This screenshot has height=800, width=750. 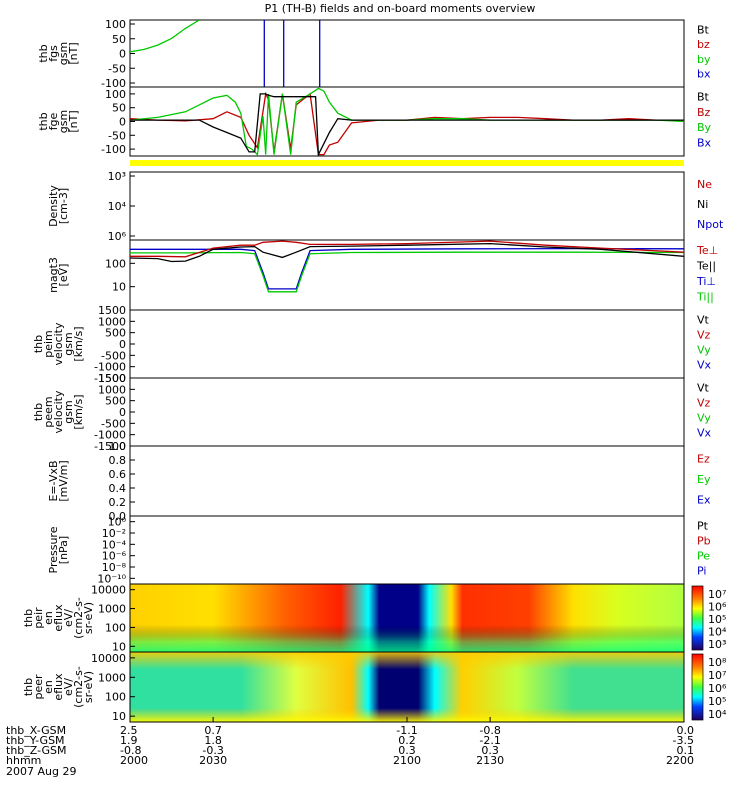 I want to click on colorbar-tick-label: 10³, so click(x=717, y=644).